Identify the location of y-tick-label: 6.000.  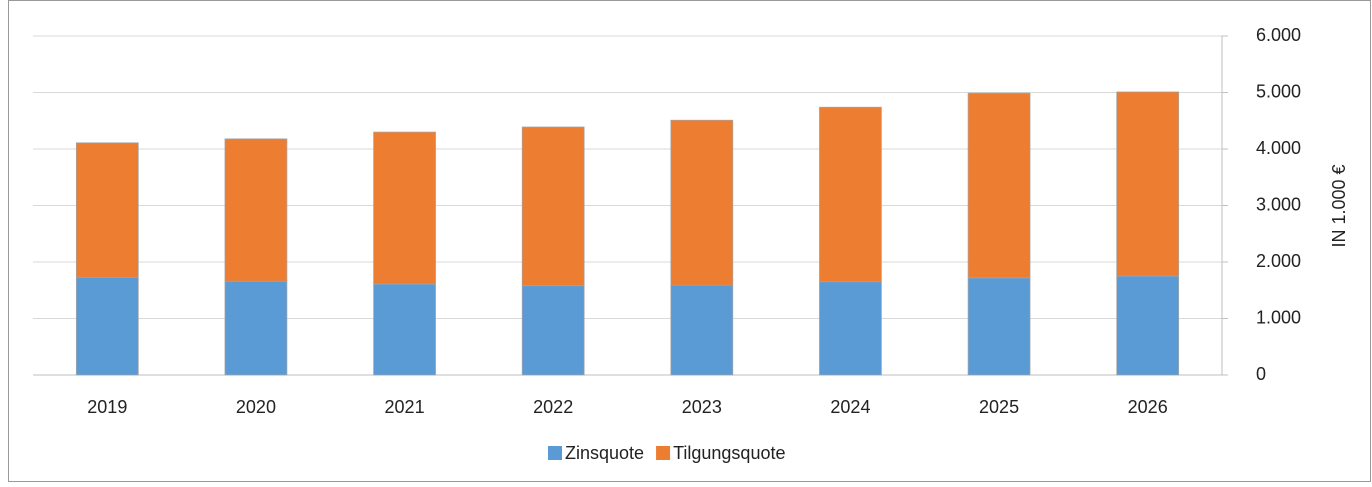
(1278, 35).